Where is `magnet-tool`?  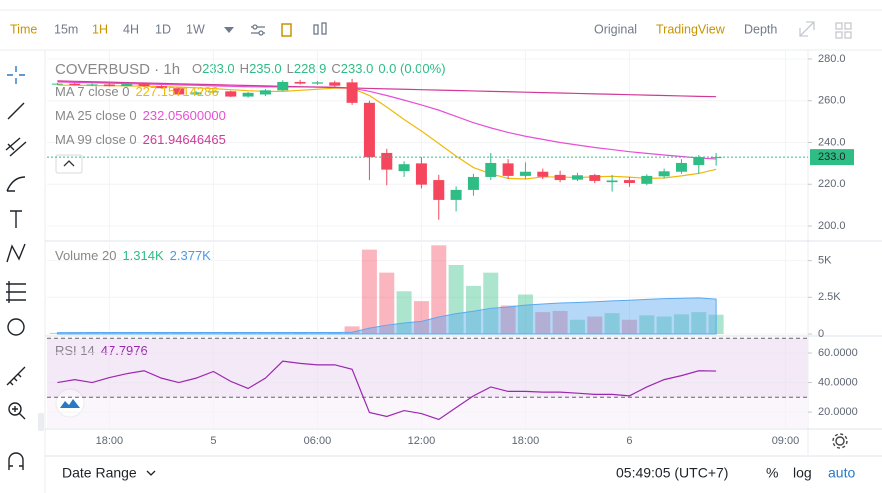 magnet-tool is located at coordinates (16, 461).